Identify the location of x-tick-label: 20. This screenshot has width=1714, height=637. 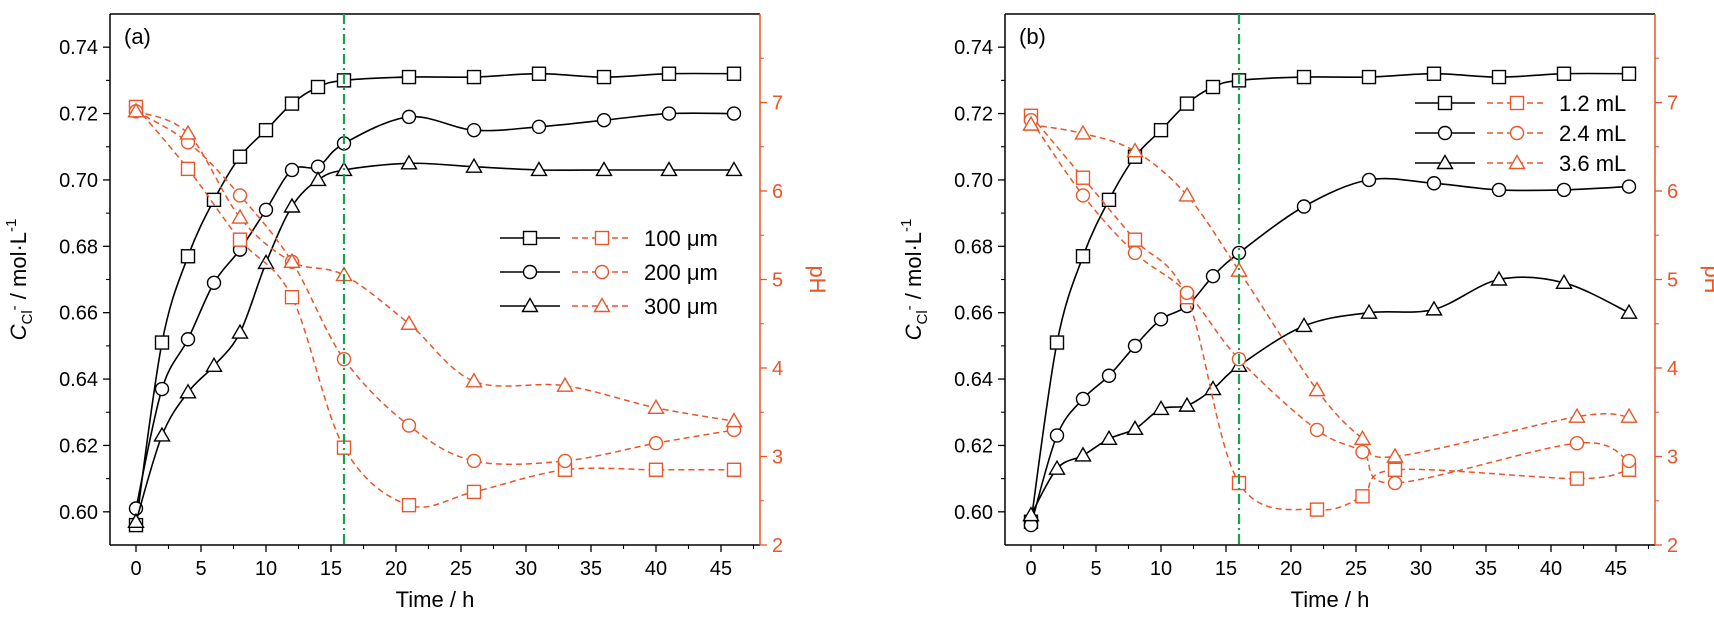
(1291, 569).